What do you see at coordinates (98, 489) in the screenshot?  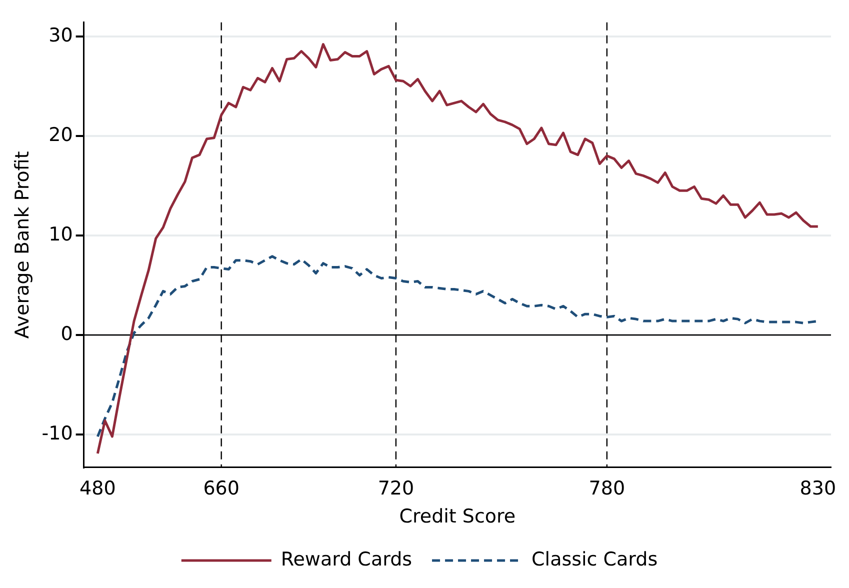 I see `x-tick-label: 480` at bounding box center [98, 489].